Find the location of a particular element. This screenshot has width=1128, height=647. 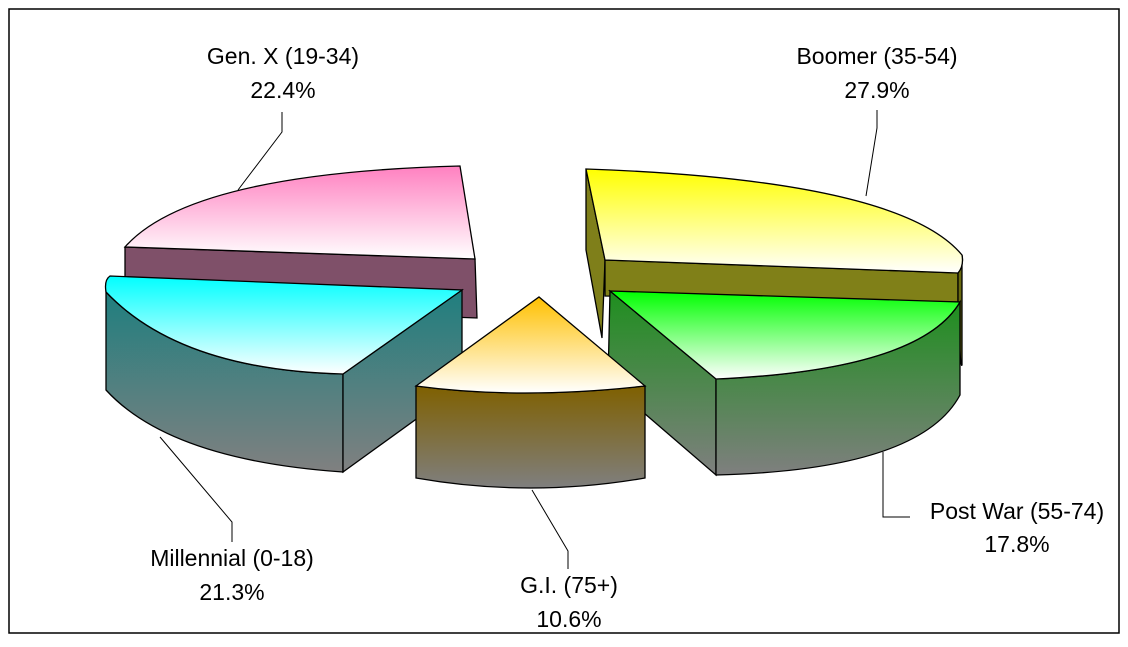

label-post-war-percent: 17.8% is located at coordinates (1016, 544).